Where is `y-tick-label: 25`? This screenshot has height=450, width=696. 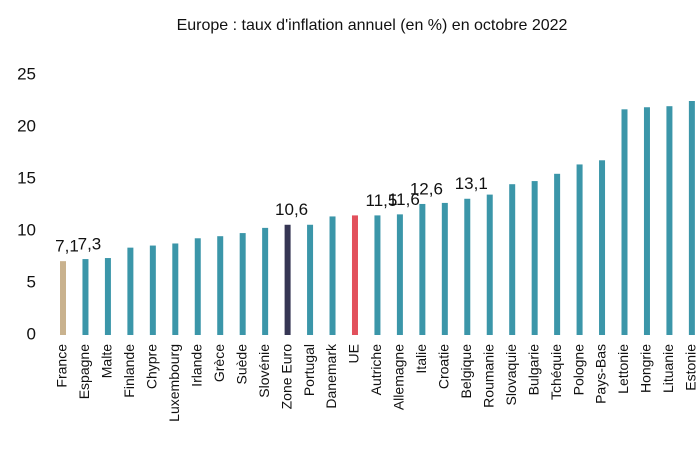 y-tick-label: 25 is located at coordinates (26, 73).